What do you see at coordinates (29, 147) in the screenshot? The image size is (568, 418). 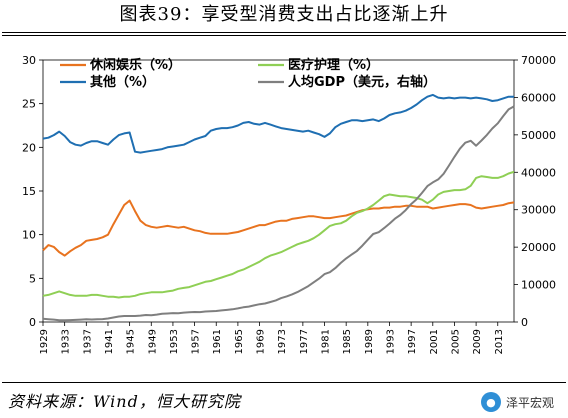 I see `y-left-tick-label: 20` at bounding box center [29, 147].